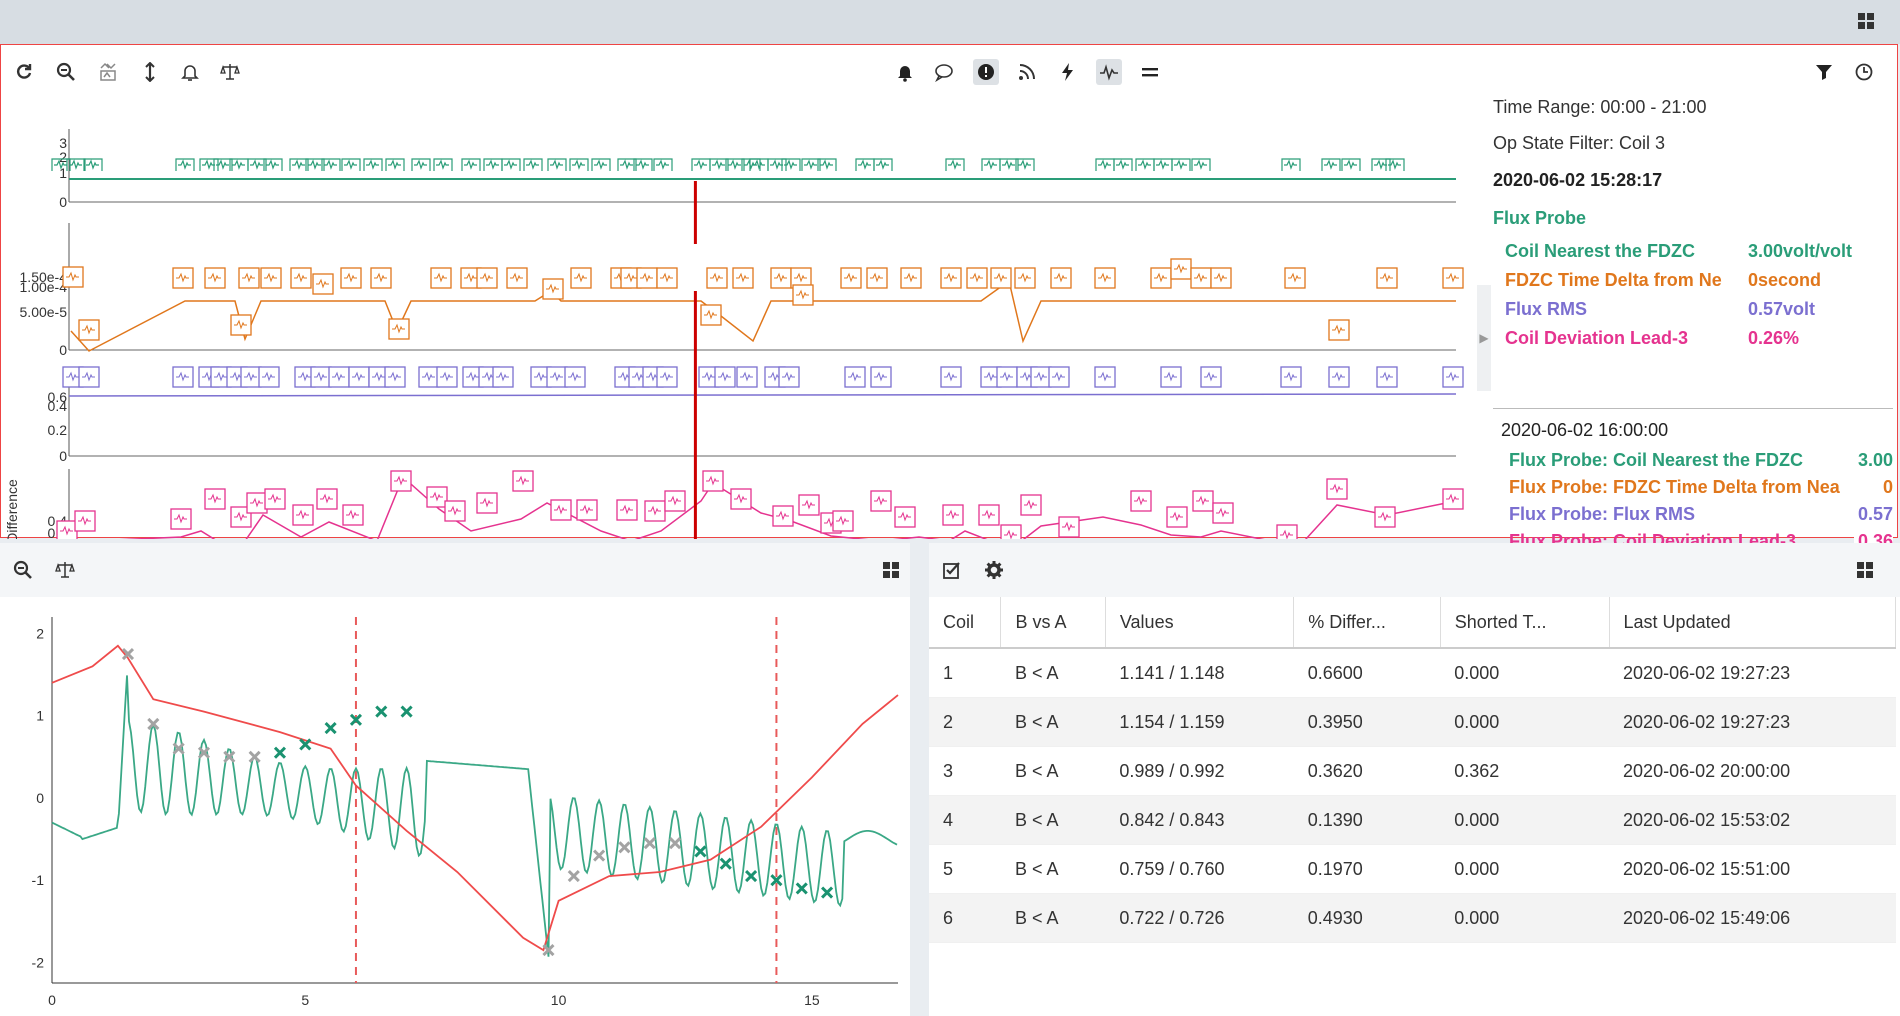 This screenshot has width=1900, height=1016. What do you see at coordinates (1753, 623) in the screenshot?
I see `column-header: Last Updated` at bounding box center [1753, 623].